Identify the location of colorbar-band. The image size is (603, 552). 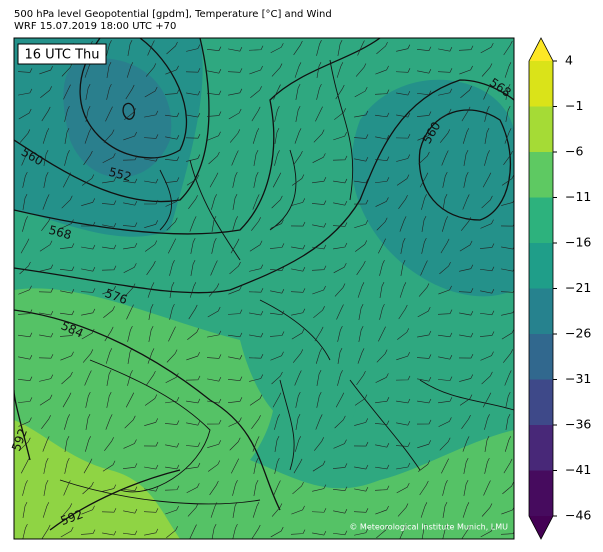
(541, 311).